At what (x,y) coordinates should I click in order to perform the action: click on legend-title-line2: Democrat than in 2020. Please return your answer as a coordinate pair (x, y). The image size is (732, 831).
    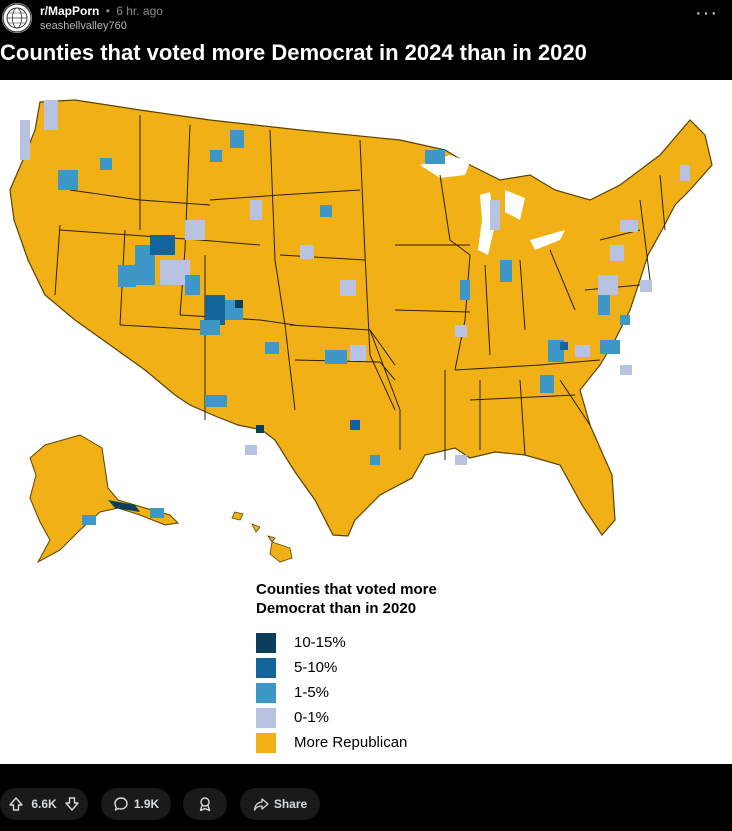
    Looking at the image, I should click on (336, 608).